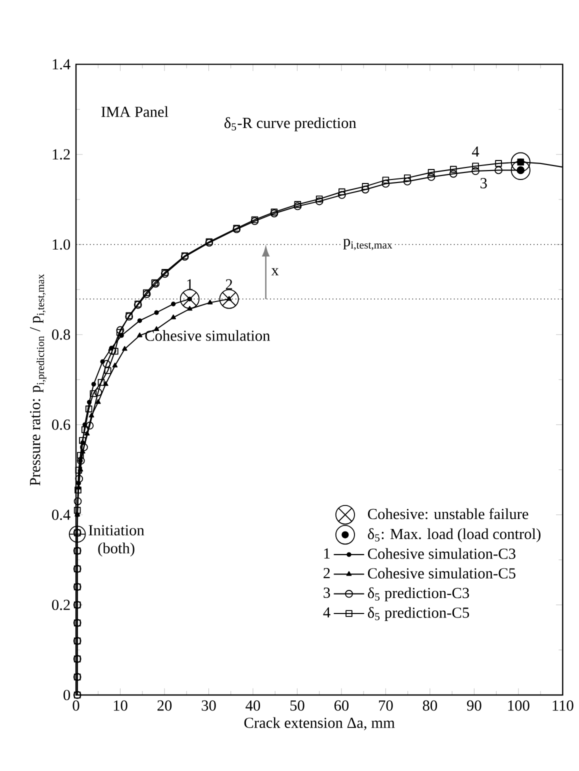 Image resolution: width=579 pixels, height=771 pixels. I want to click on x-tick-label: 50, so click(297, 705).